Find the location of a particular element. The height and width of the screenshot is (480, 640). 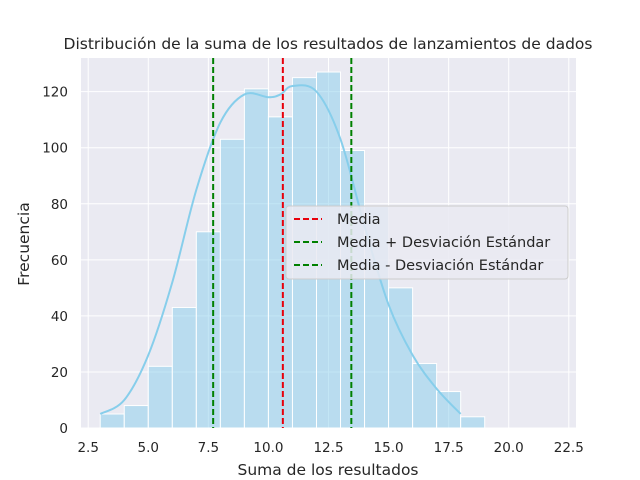

y-tick-label: 60 is located at coordinates (59, 261).